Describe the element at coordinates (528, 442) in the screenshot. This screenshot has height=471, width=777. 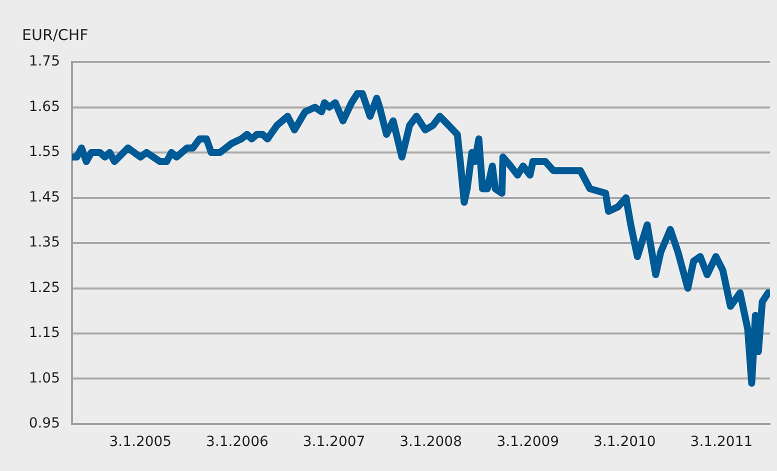
I see `x-tick-label: 3.1.2009` at that location.